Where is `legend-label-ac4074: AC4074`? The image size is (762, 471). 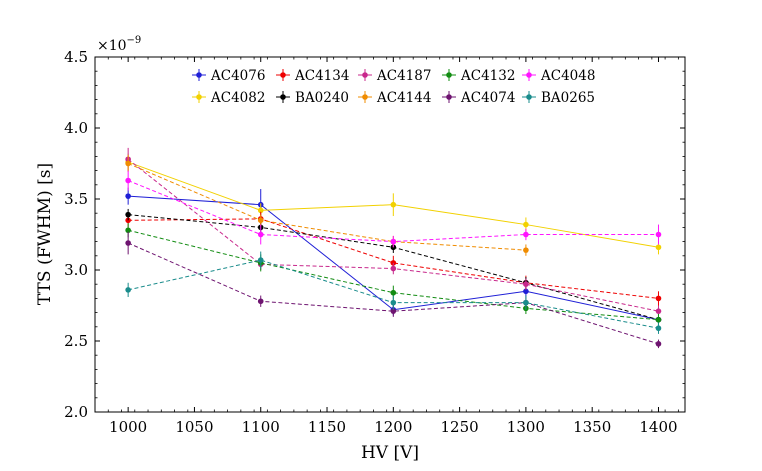 legend-label-ac4074: AC4074 is located at coordinates (487, 98).